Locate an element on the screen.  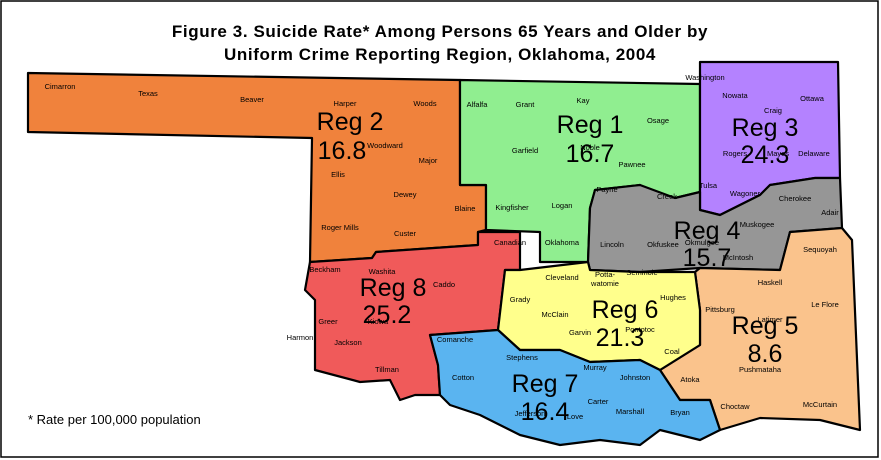
county-label: Texas is located at coordinates (148, 93).